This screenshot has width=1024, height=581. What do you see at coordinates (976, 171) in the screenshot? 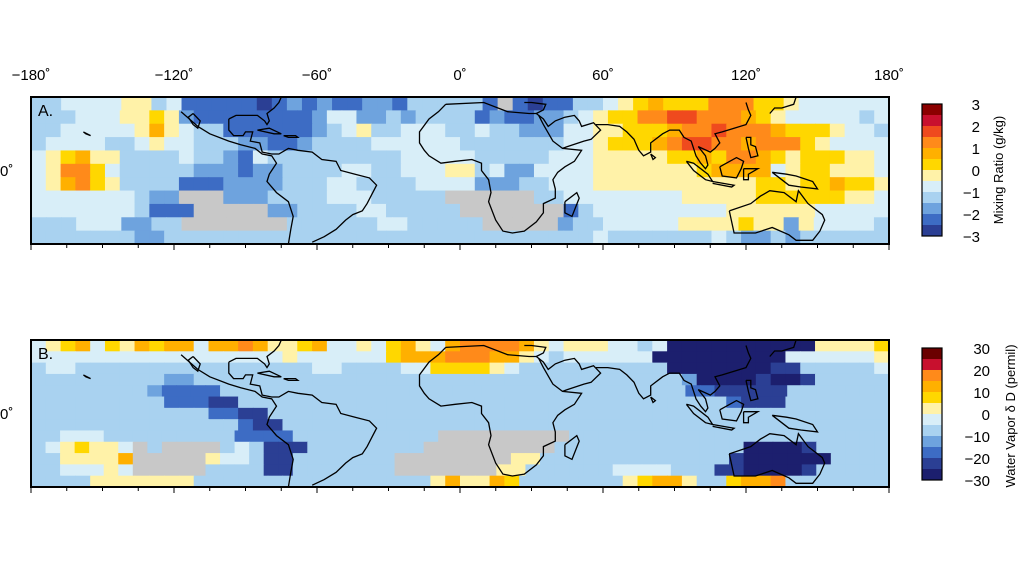
I see `colorbar-a-tick: 0` at bounding box center [976, 171].